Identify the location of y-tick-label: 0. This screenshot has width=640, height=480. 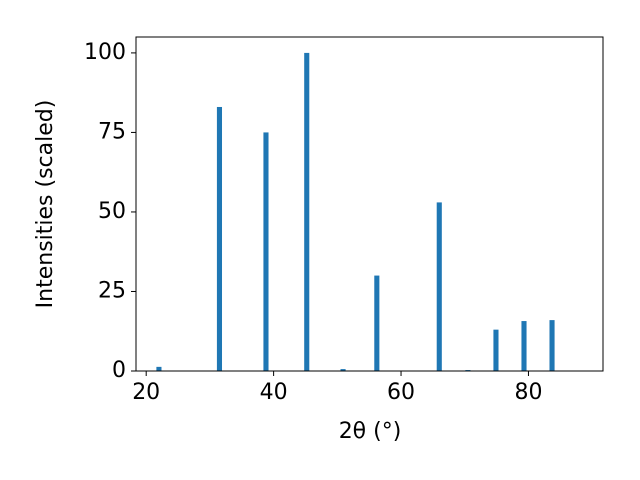
(119, 370).